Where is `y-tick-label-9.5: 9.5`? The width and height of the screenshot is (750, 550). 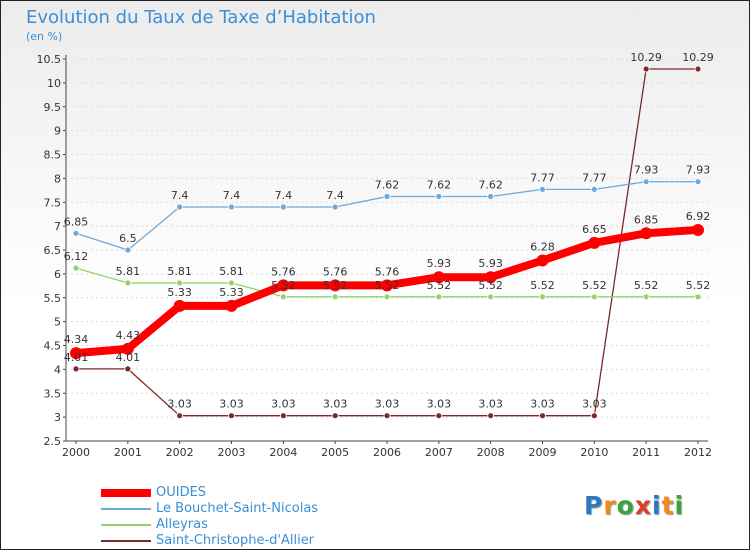
y-tick-label-9.5: 9.5 is located at coordinates (53, 107).